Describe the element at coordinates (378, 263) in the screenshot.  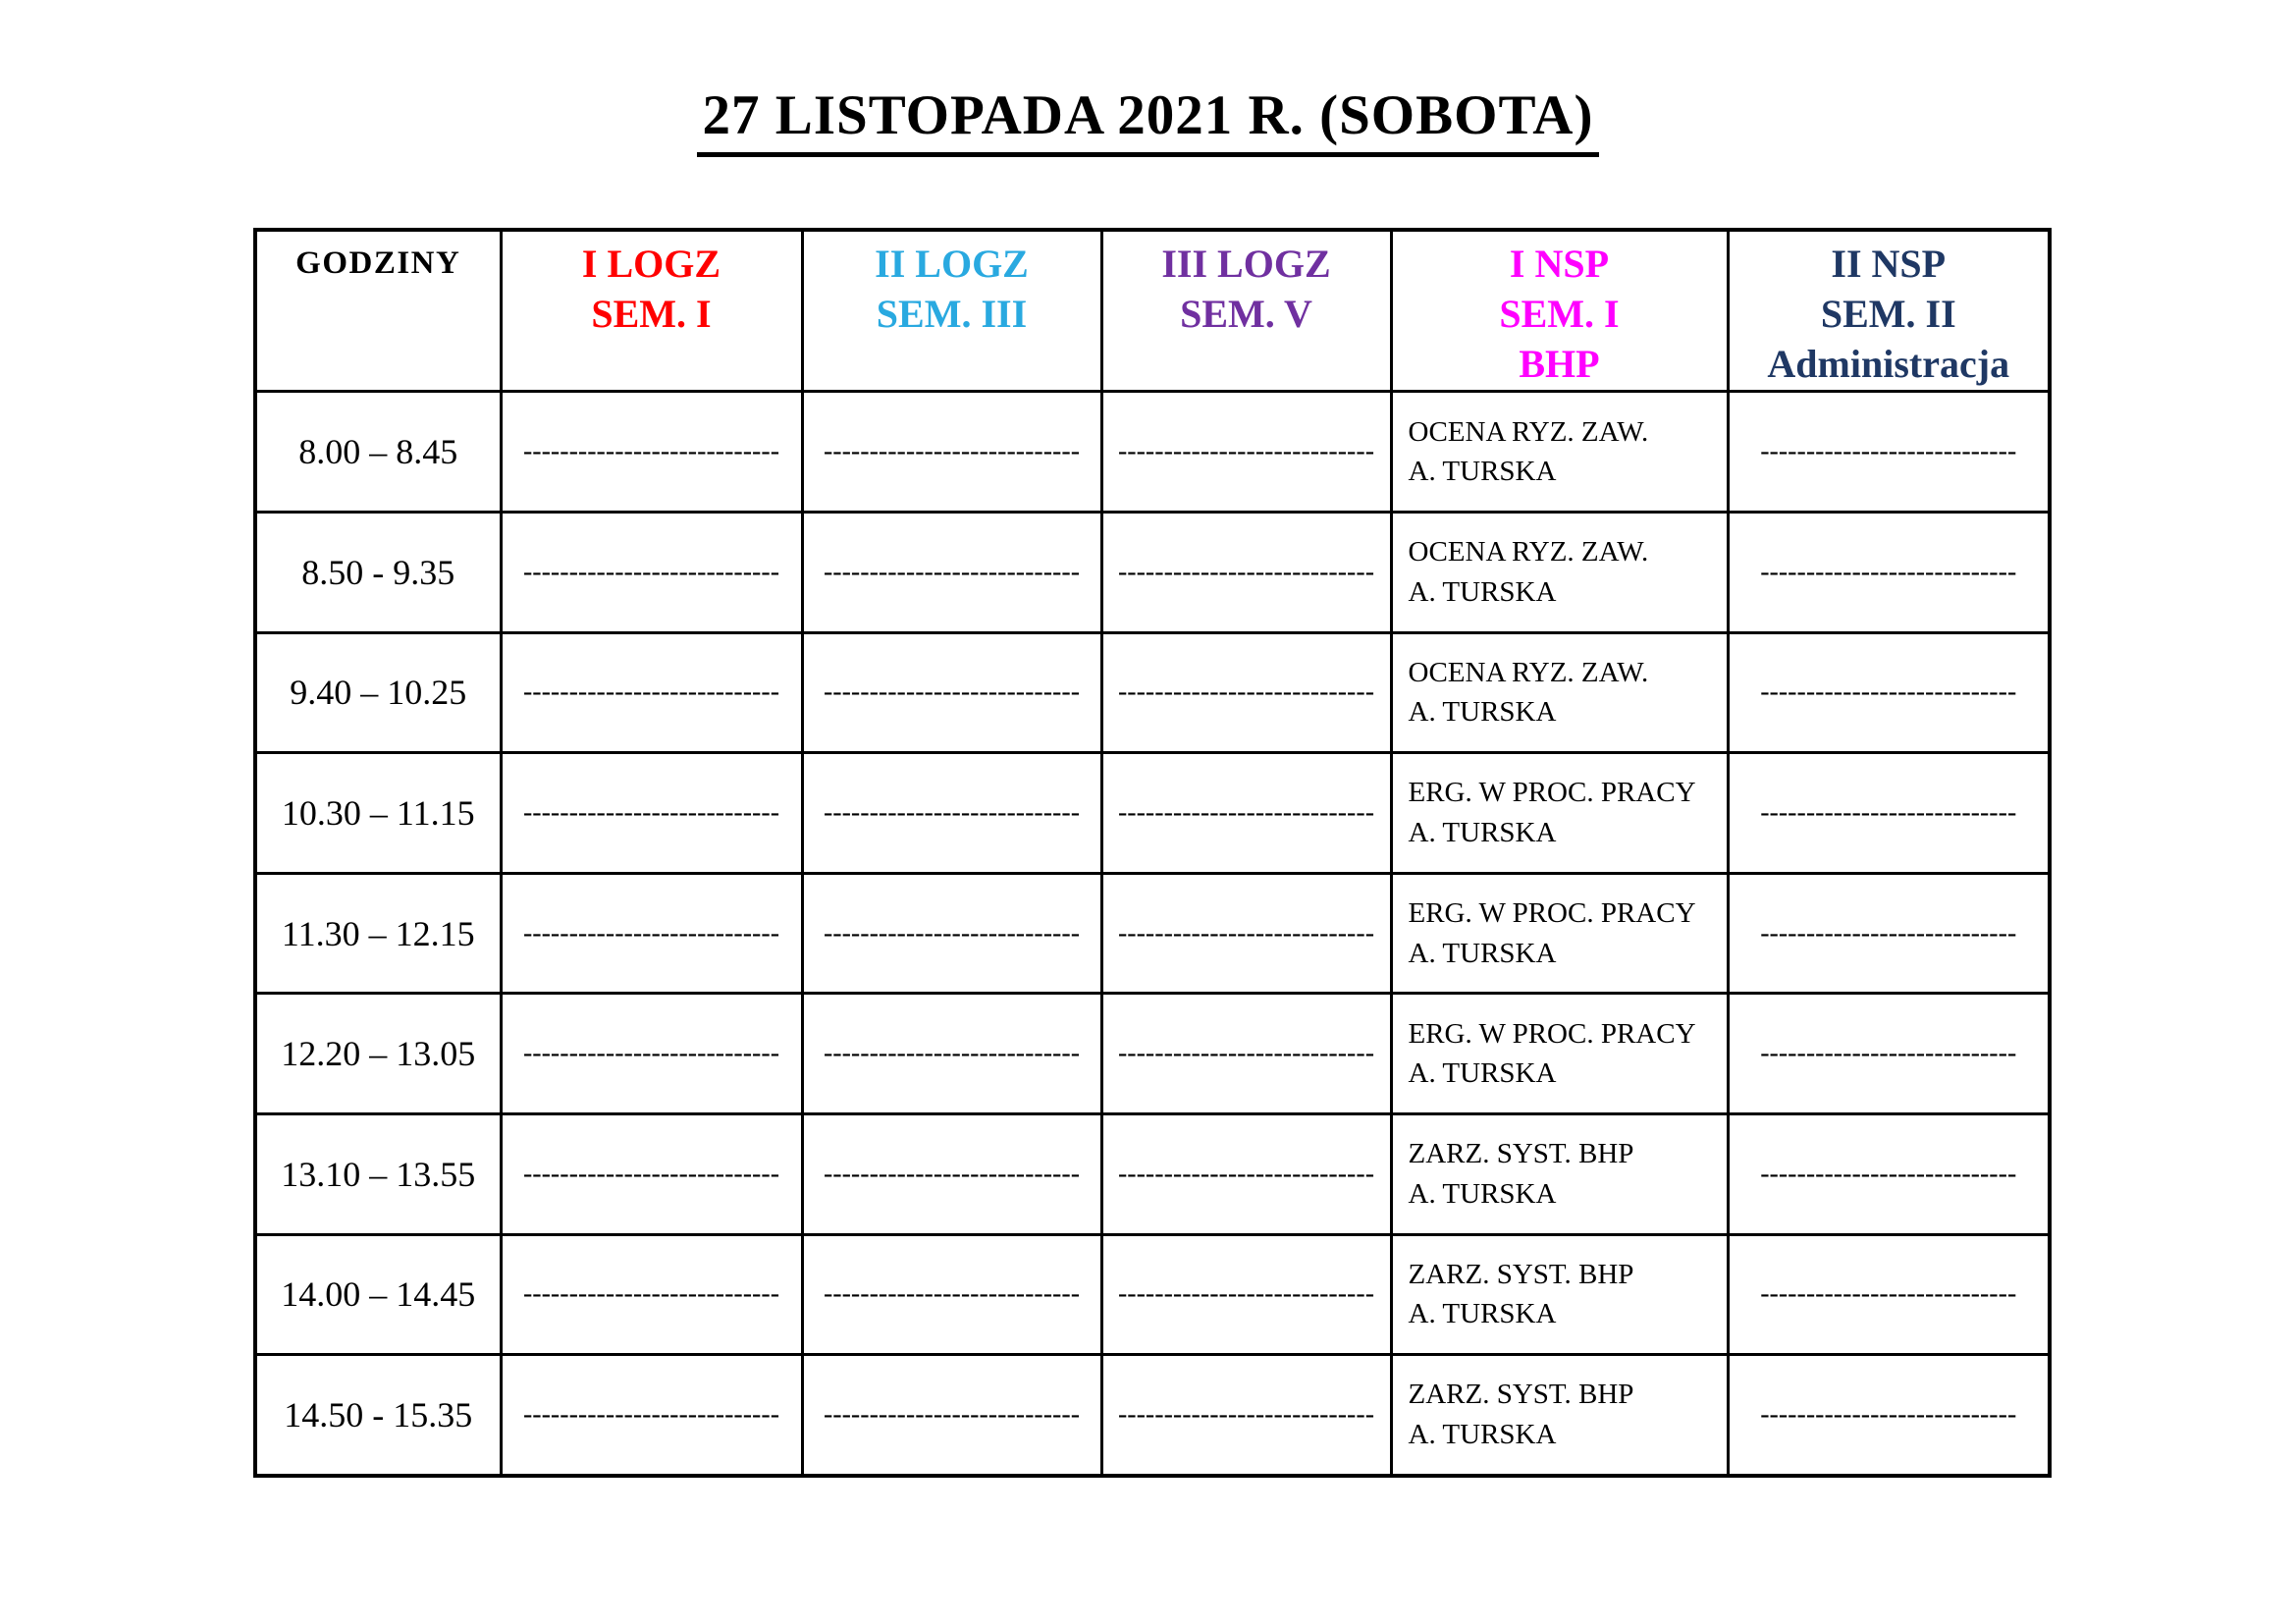
I see `column-header-line: GODZINY` at that location.